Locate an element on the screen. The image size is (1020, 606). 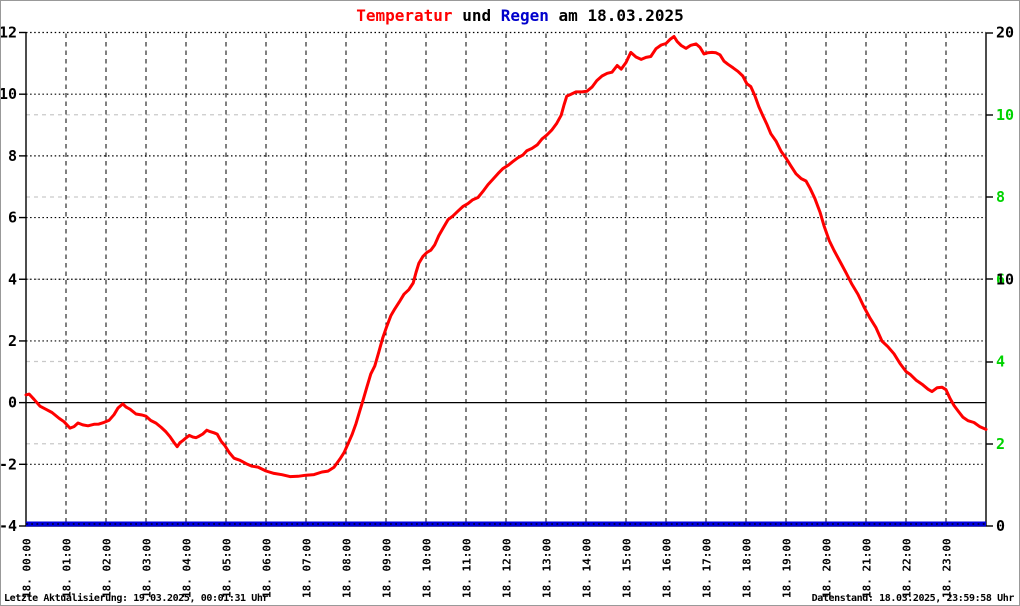
svg-text: 18. 14:00 is located at coordinates (587, 568).